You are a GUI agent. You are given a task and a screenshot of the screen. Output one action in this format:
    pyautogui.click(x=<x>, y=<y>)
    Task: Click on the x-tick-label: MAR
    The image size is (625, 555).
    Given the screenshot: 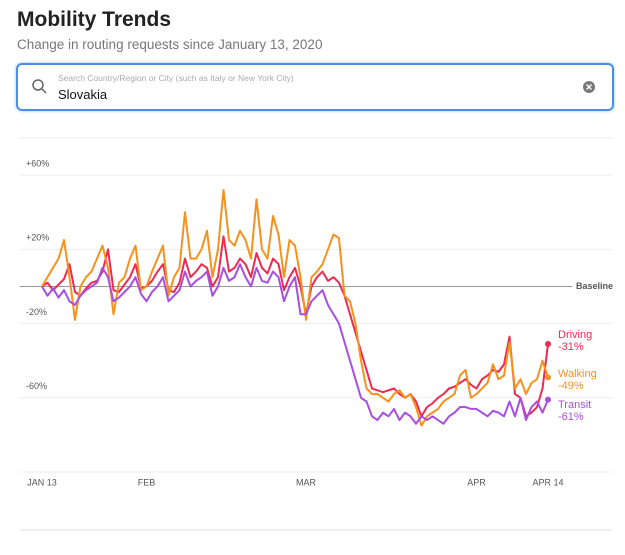 What is the action you would take?
    pyautogui.click(x=306, y=482)
    